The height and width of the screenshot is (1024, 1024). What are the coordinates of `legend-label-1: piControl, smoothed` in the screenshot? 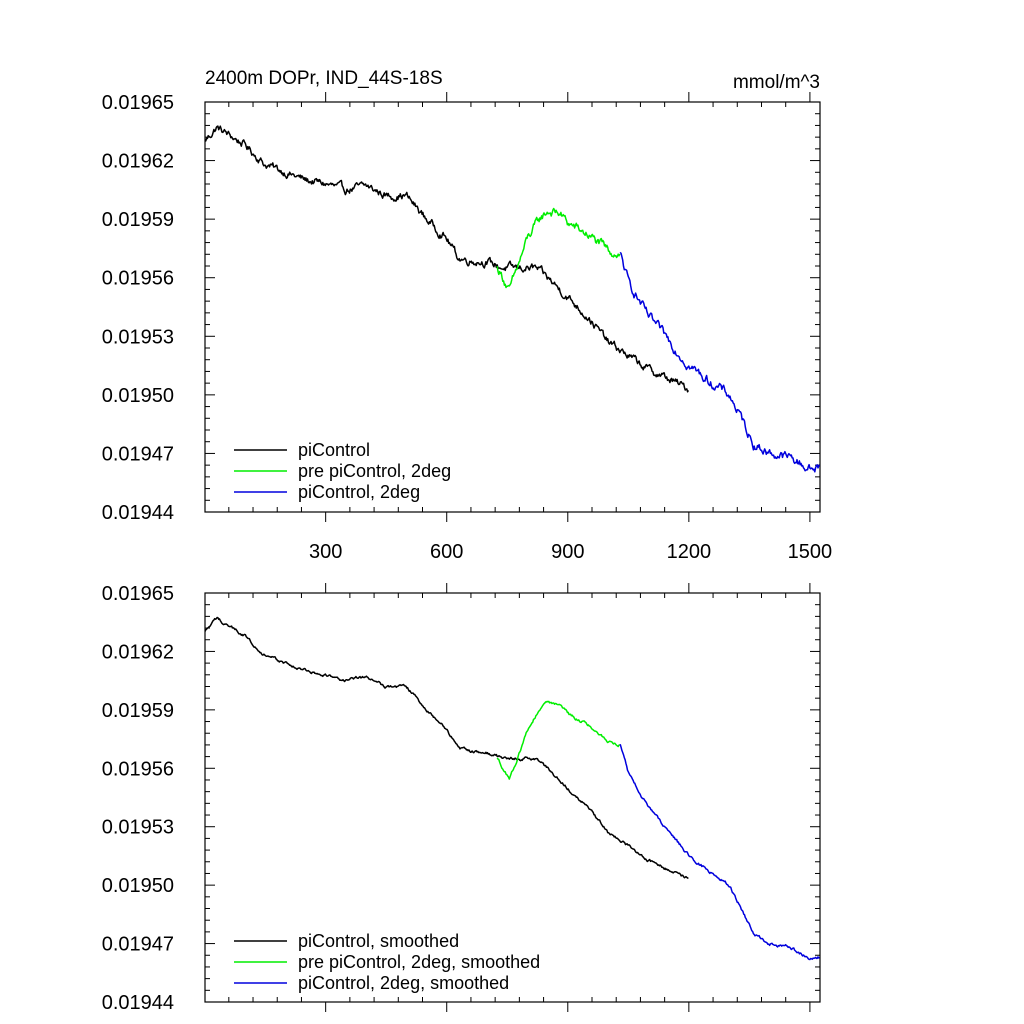 It's located at (378, 941).